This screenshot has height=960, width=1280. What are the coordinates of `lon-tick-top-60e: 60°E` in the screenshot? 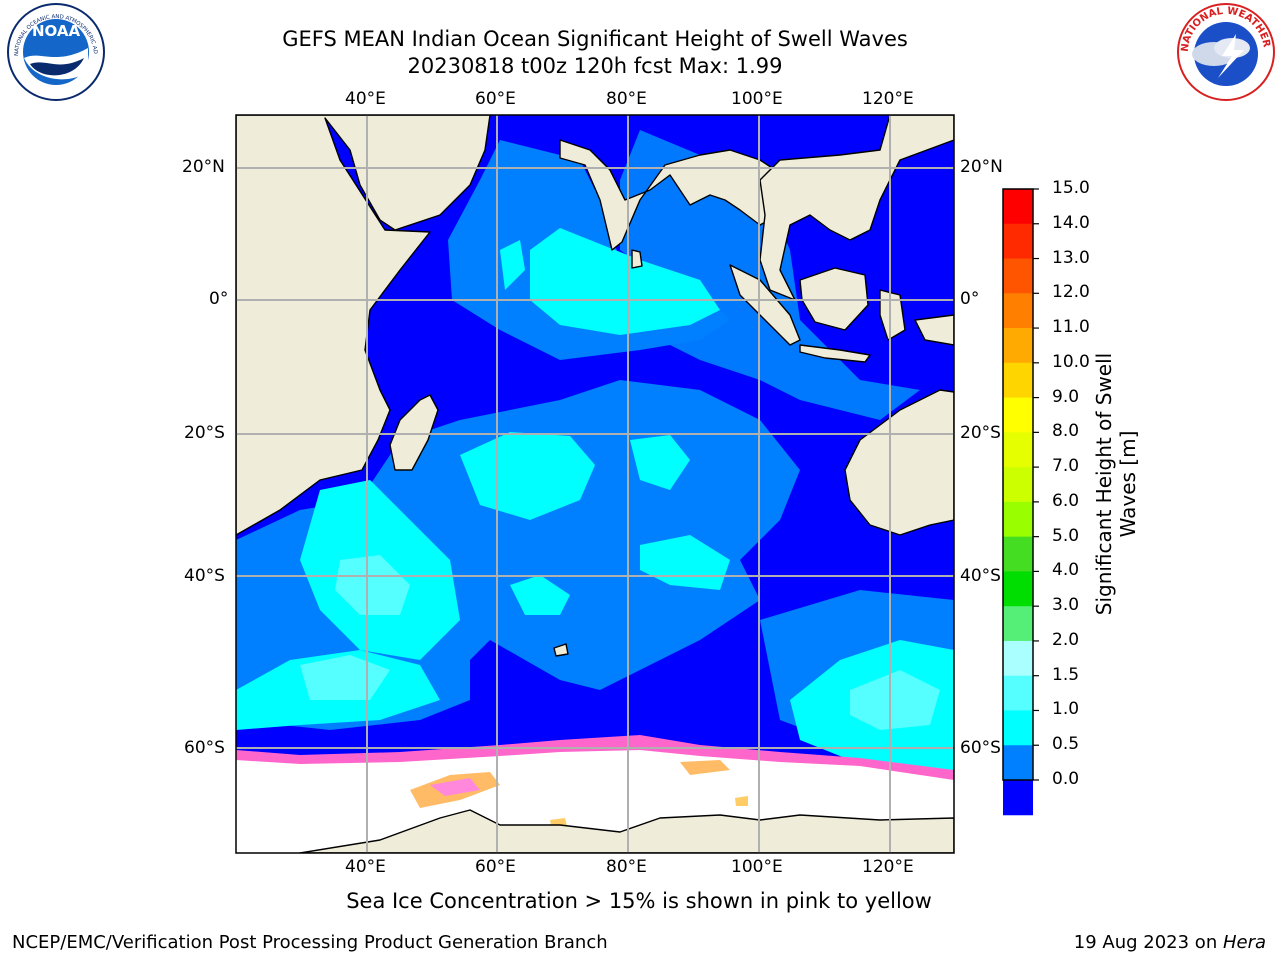 It's located at (495, 99).